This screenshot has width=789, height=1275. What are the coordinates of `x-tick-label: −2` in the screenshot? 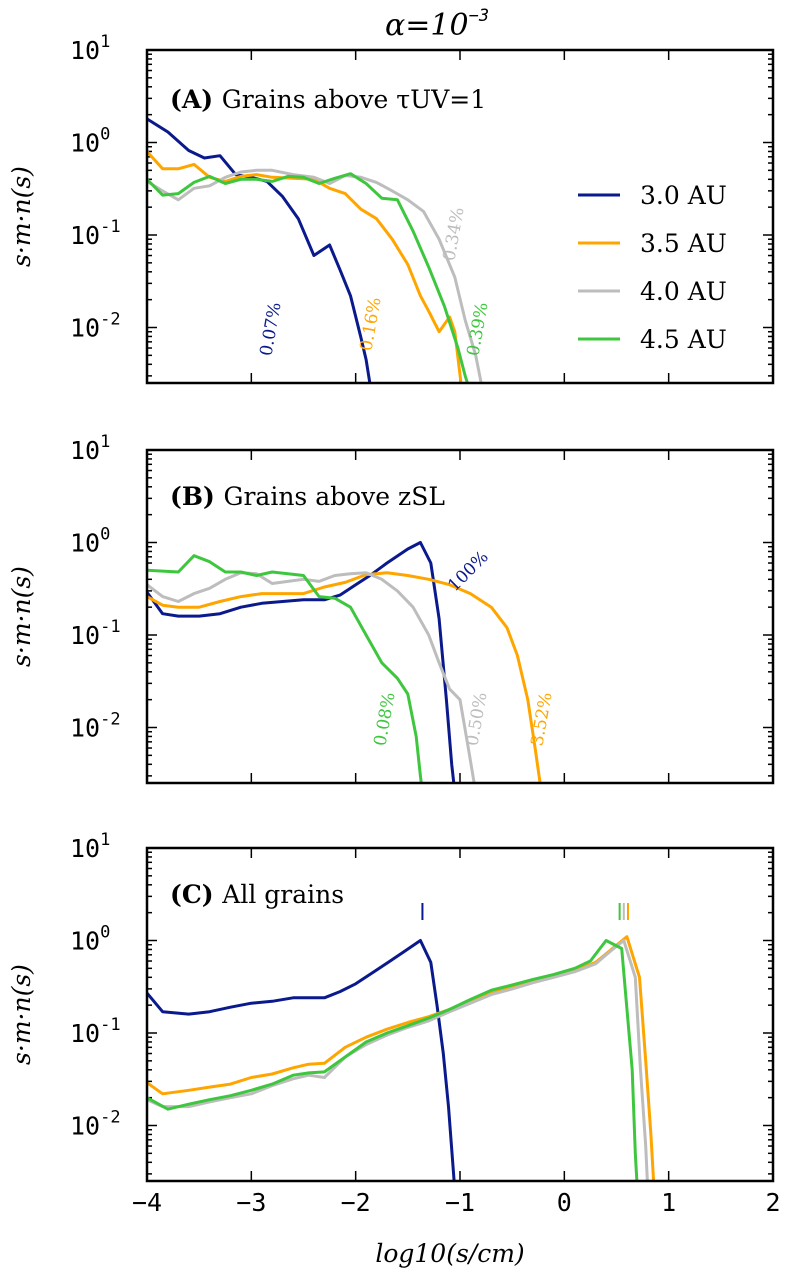 It's located at (356, 1202).